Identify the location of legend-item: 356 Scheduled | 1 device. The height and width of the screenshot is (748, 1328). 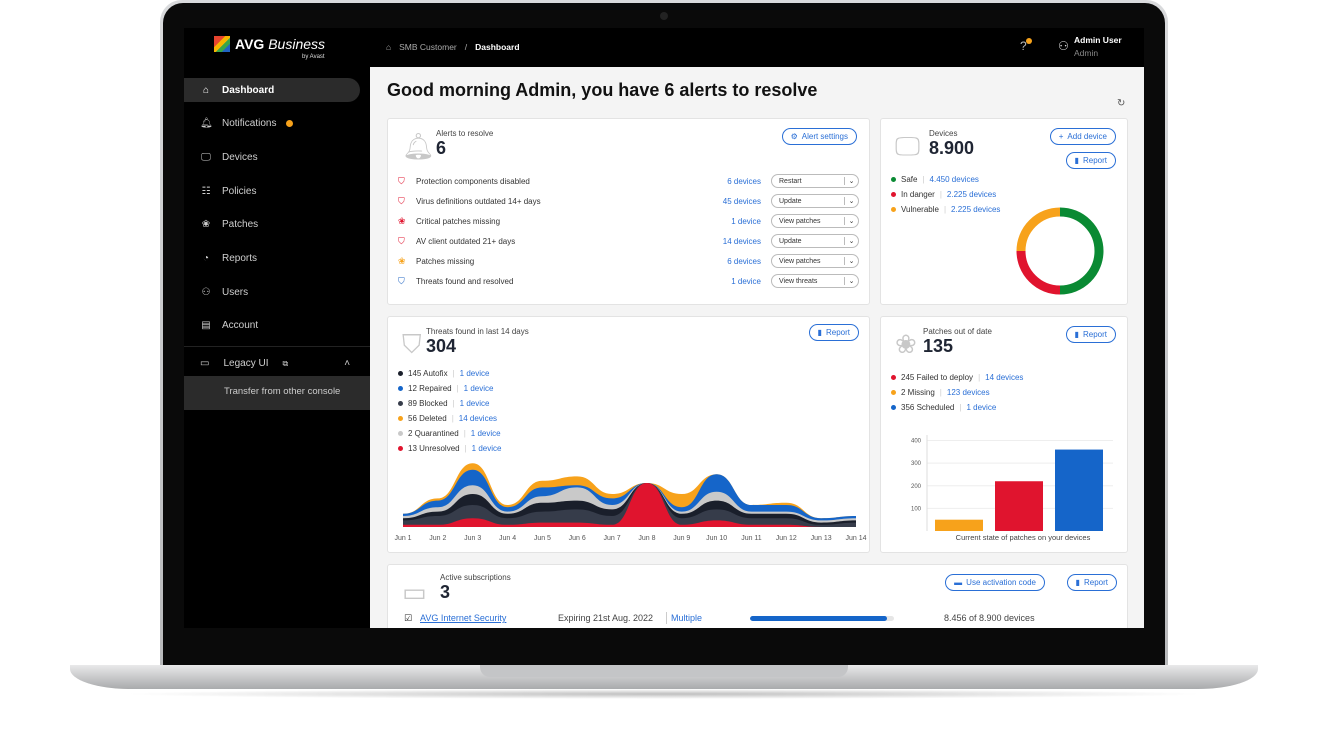
(943, 407).